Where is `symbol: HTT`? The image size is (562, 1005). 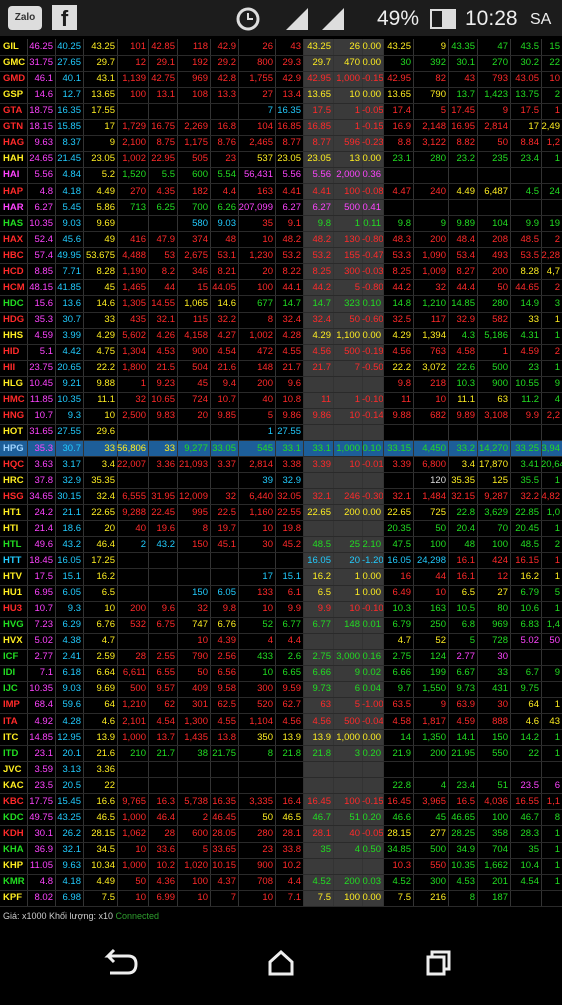 symbol: HTT is located at coordinates (12, 560).